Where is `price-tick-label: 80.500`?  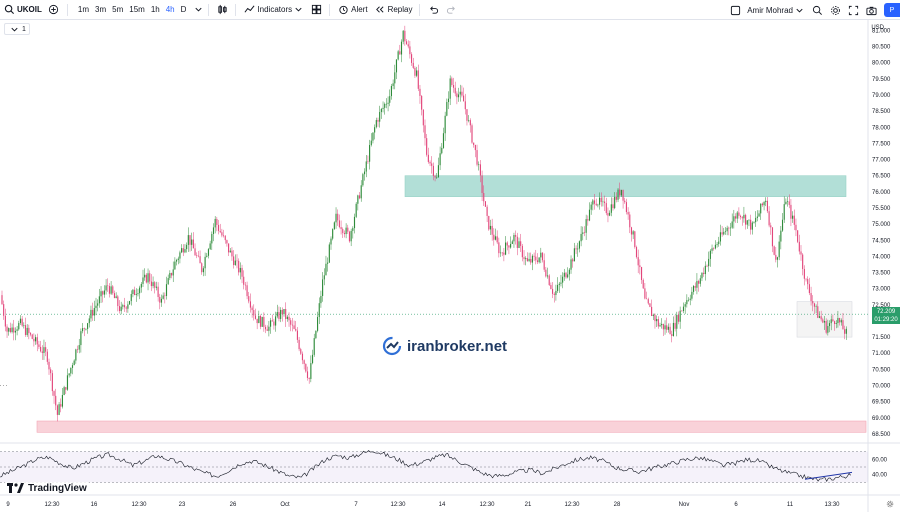
price-tick-label: 80.500 is located at coordinates (881, 48).